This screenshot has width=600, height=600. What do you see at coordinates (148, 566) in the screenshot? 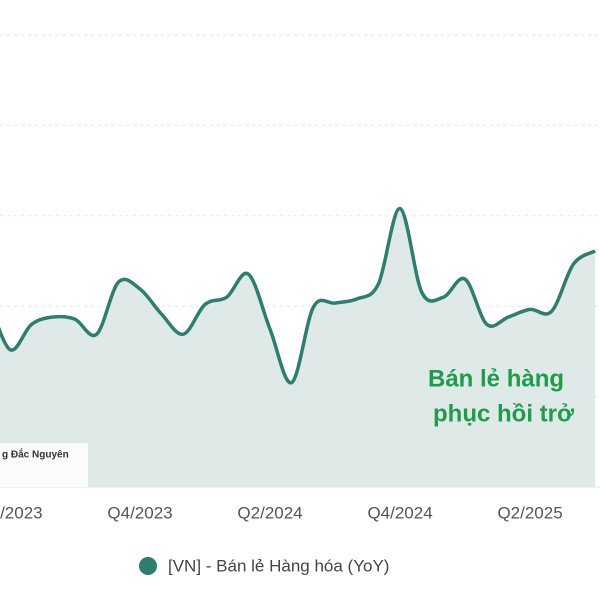
I see `legend-marker` at bounding box center [148, 566].